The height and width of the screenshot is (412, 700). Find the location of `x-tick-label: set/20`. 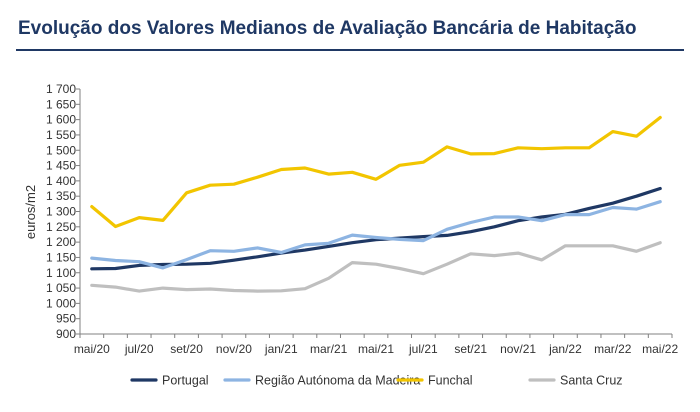

x-tick-label: set/20 is located at coordinates (186, 349).